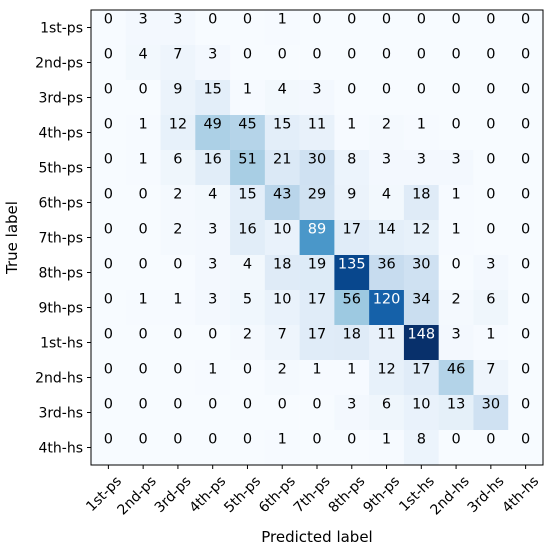 Image resolution: width=550 pixels, height=555 pixels. I want to click on heatmap-cell-value: 8, so click(421, 440).